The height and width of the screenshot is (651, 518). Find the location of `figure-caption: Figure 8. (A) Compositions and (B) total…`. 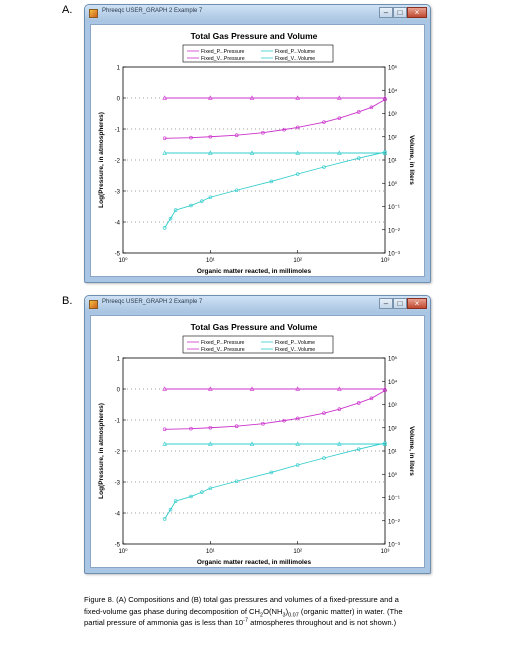

figure-caption: Figure 8. (A) Compositions and (B) total… is located at coordinates (249, 611).